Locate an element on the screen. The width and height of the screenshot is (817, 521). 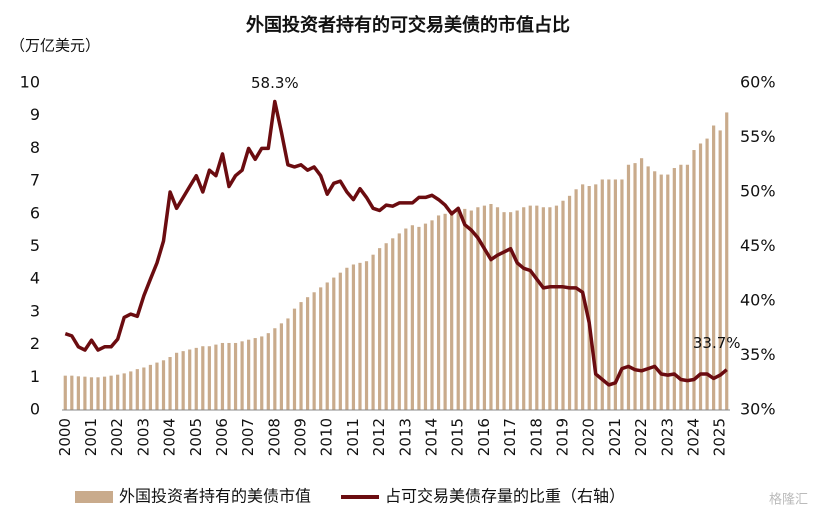
y-axis-label: （万亿美元） is located at coordinates (55, 46).